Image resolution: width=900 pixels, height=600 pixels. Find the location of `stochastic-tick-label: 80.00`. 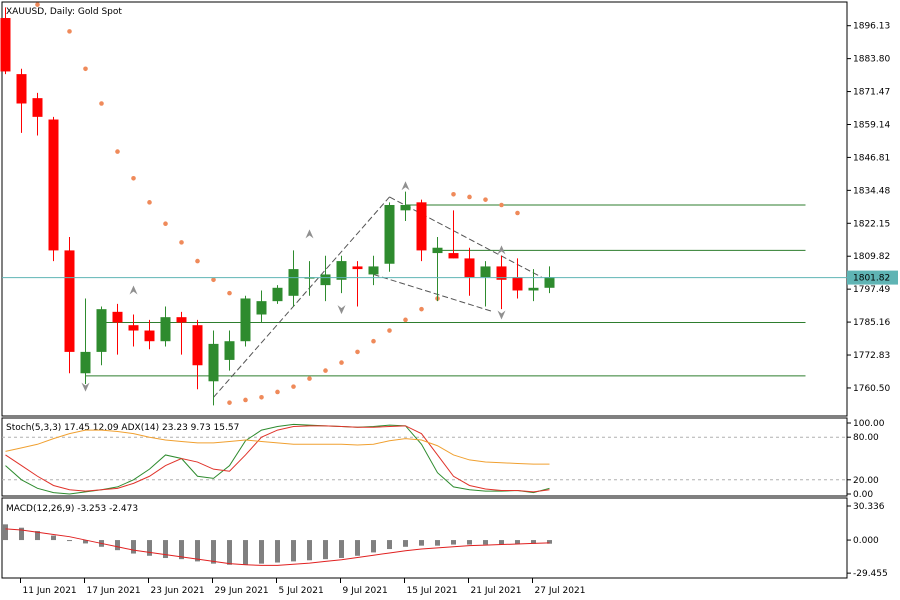

stochastic-tick-label: 80.00 is located at coordinates (866, 438).